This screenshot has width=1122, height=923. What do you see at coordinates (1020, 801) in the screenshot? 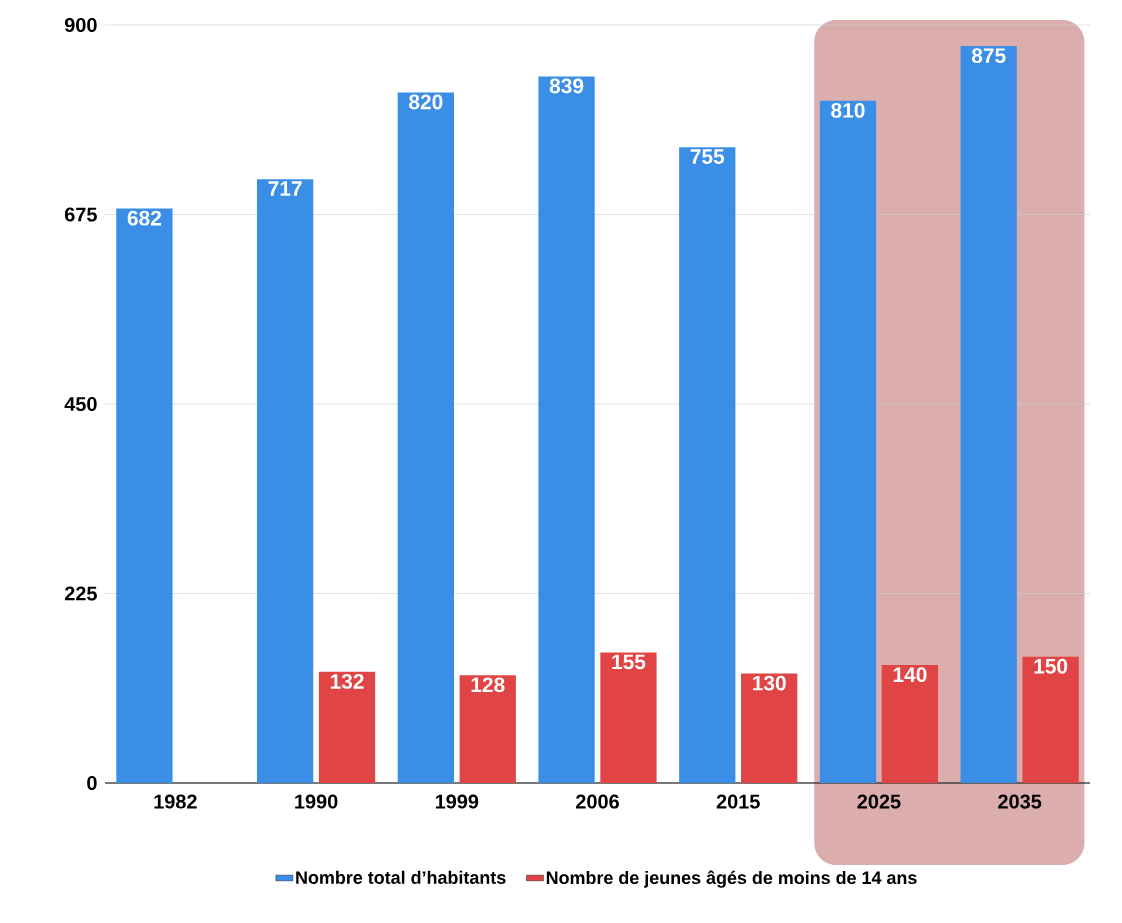
I see `x-tick-label: 2035` at bounding box center [1020, 801].